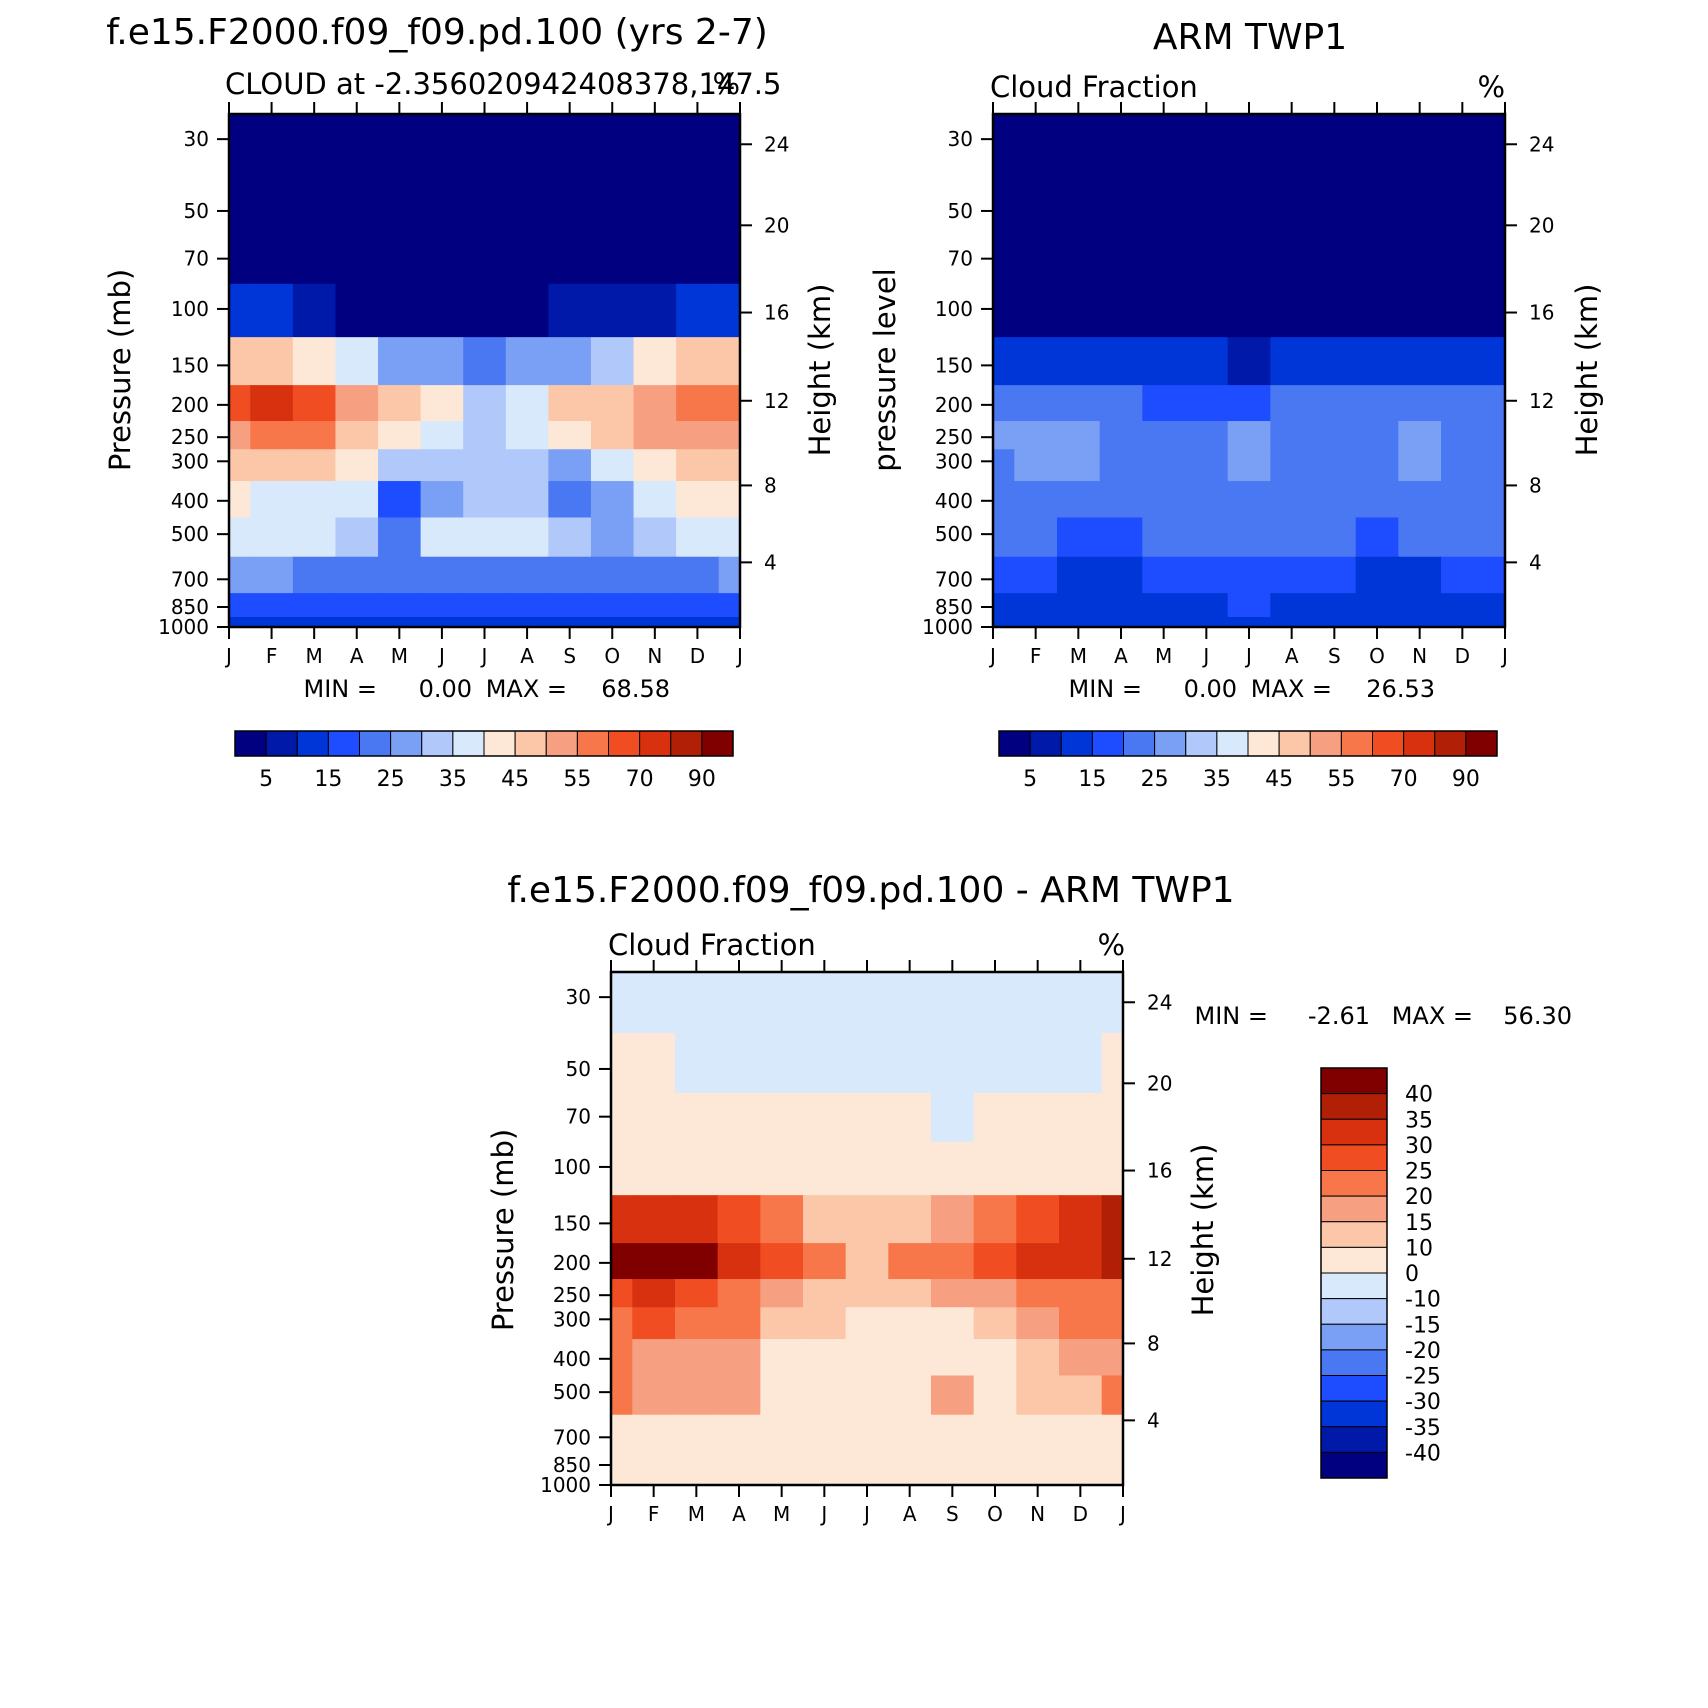  I want to click on diff-y2-tick-label: 20, so click(1159, 1083).